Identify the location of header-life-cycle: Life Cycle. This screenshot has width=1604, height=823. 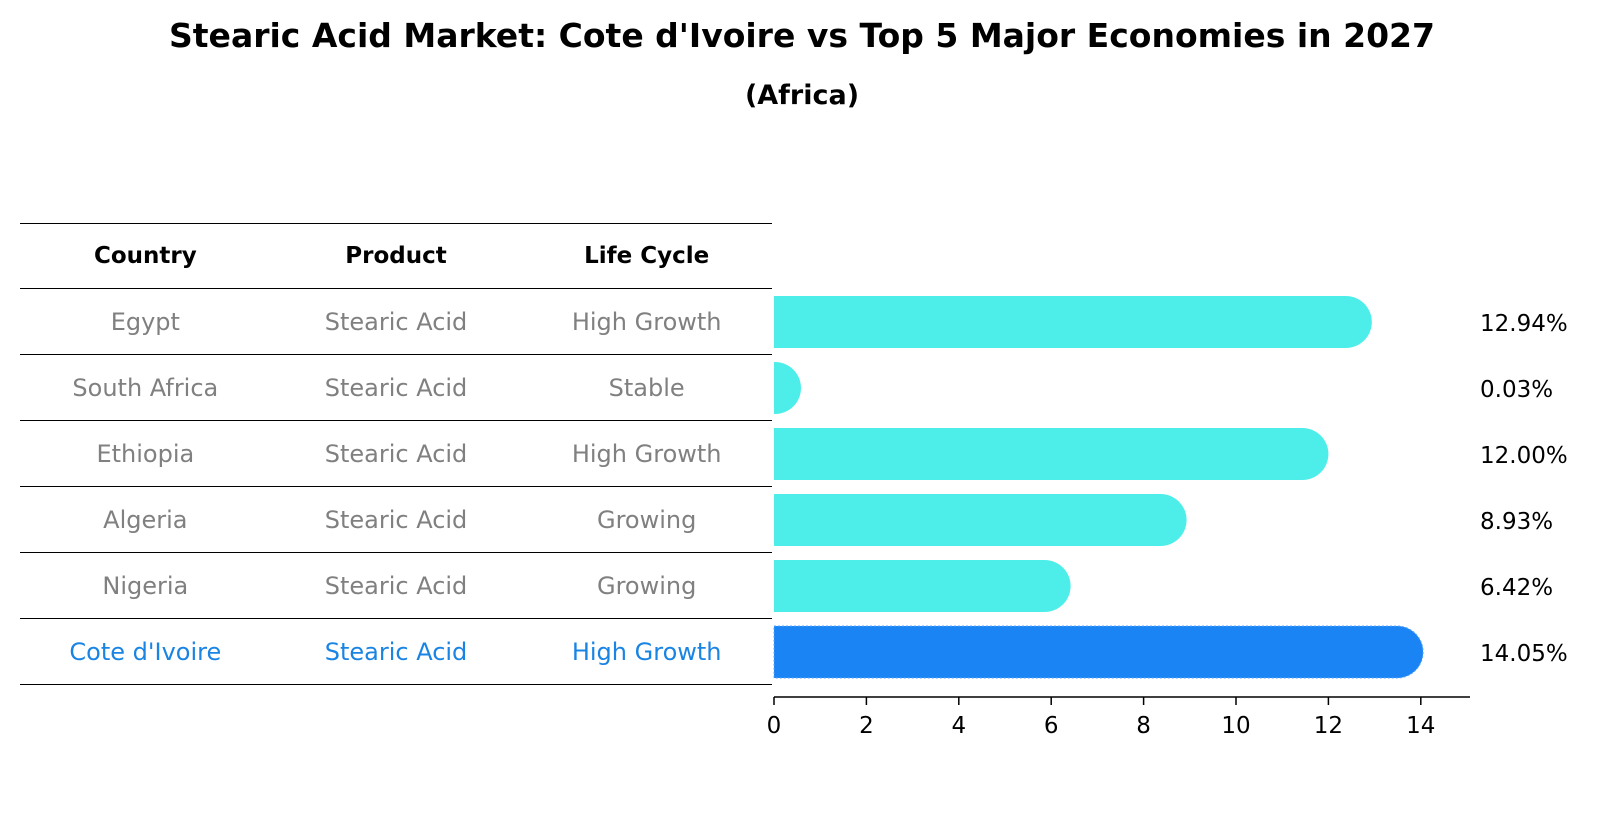
(647, 256).